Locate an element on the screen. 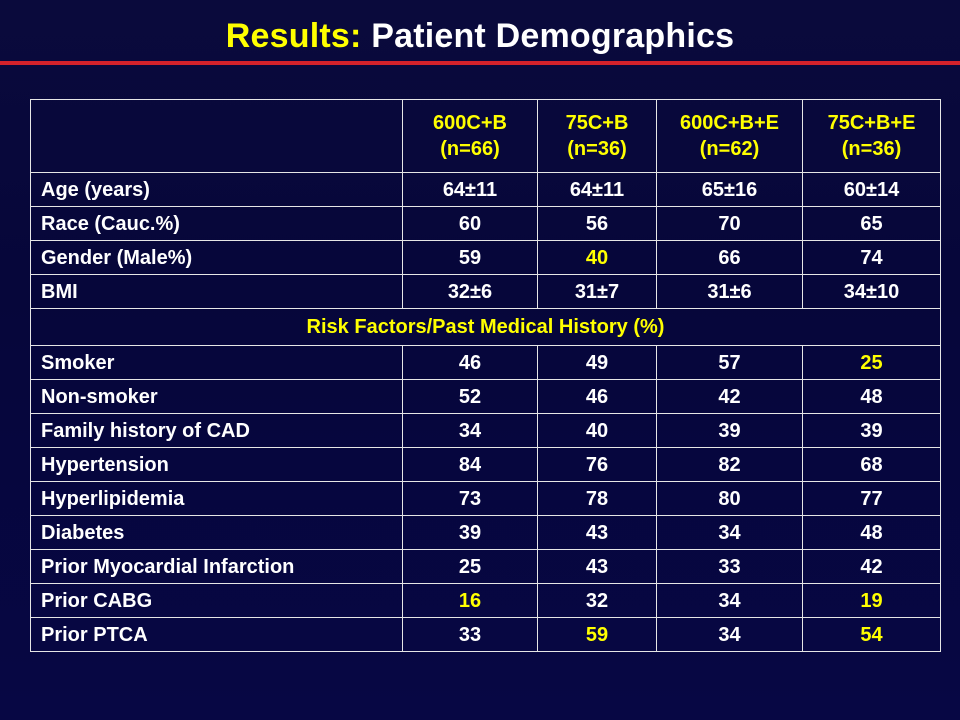 The height and width of the screenshot is (720, 960). row-label: Prior PTCA is located at coordinates (216, 634).